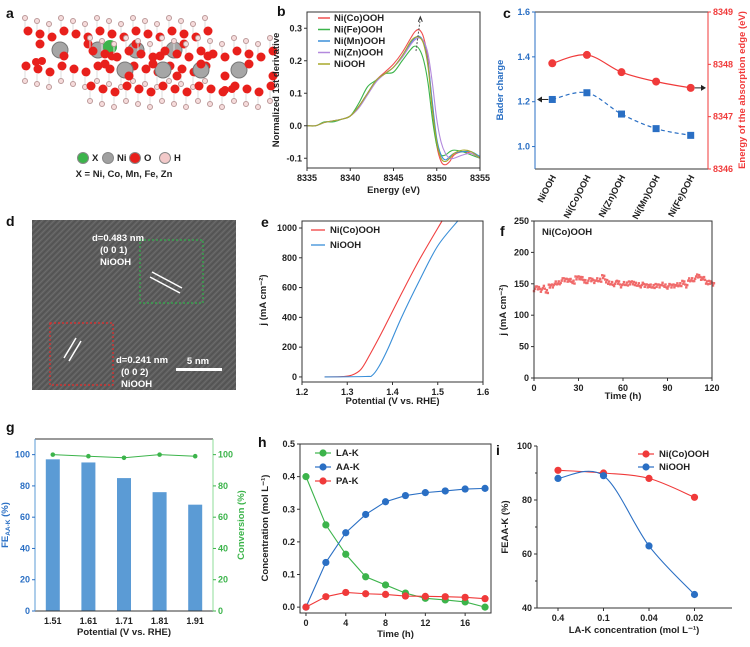 This screenshot has height=647, width=750. I want to click on d-spacing-label: d=0.483 nm, so click(118, 238).